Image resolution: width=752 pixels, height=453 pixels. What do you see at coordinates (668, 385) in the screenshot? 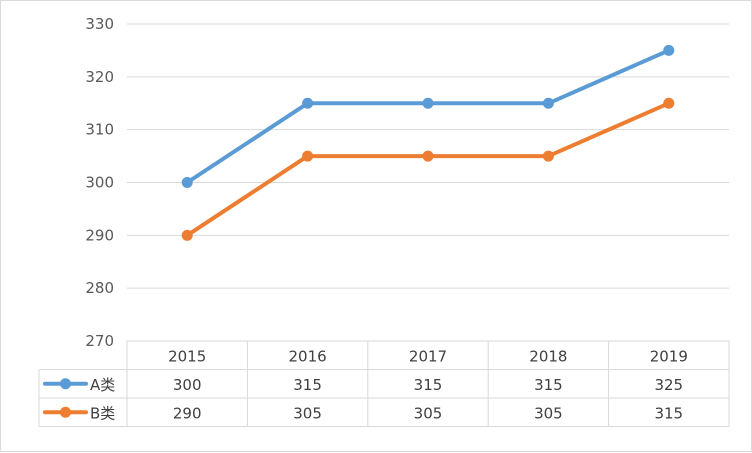
I see `table-cell-value: 325` at bounding box center [668, 385].